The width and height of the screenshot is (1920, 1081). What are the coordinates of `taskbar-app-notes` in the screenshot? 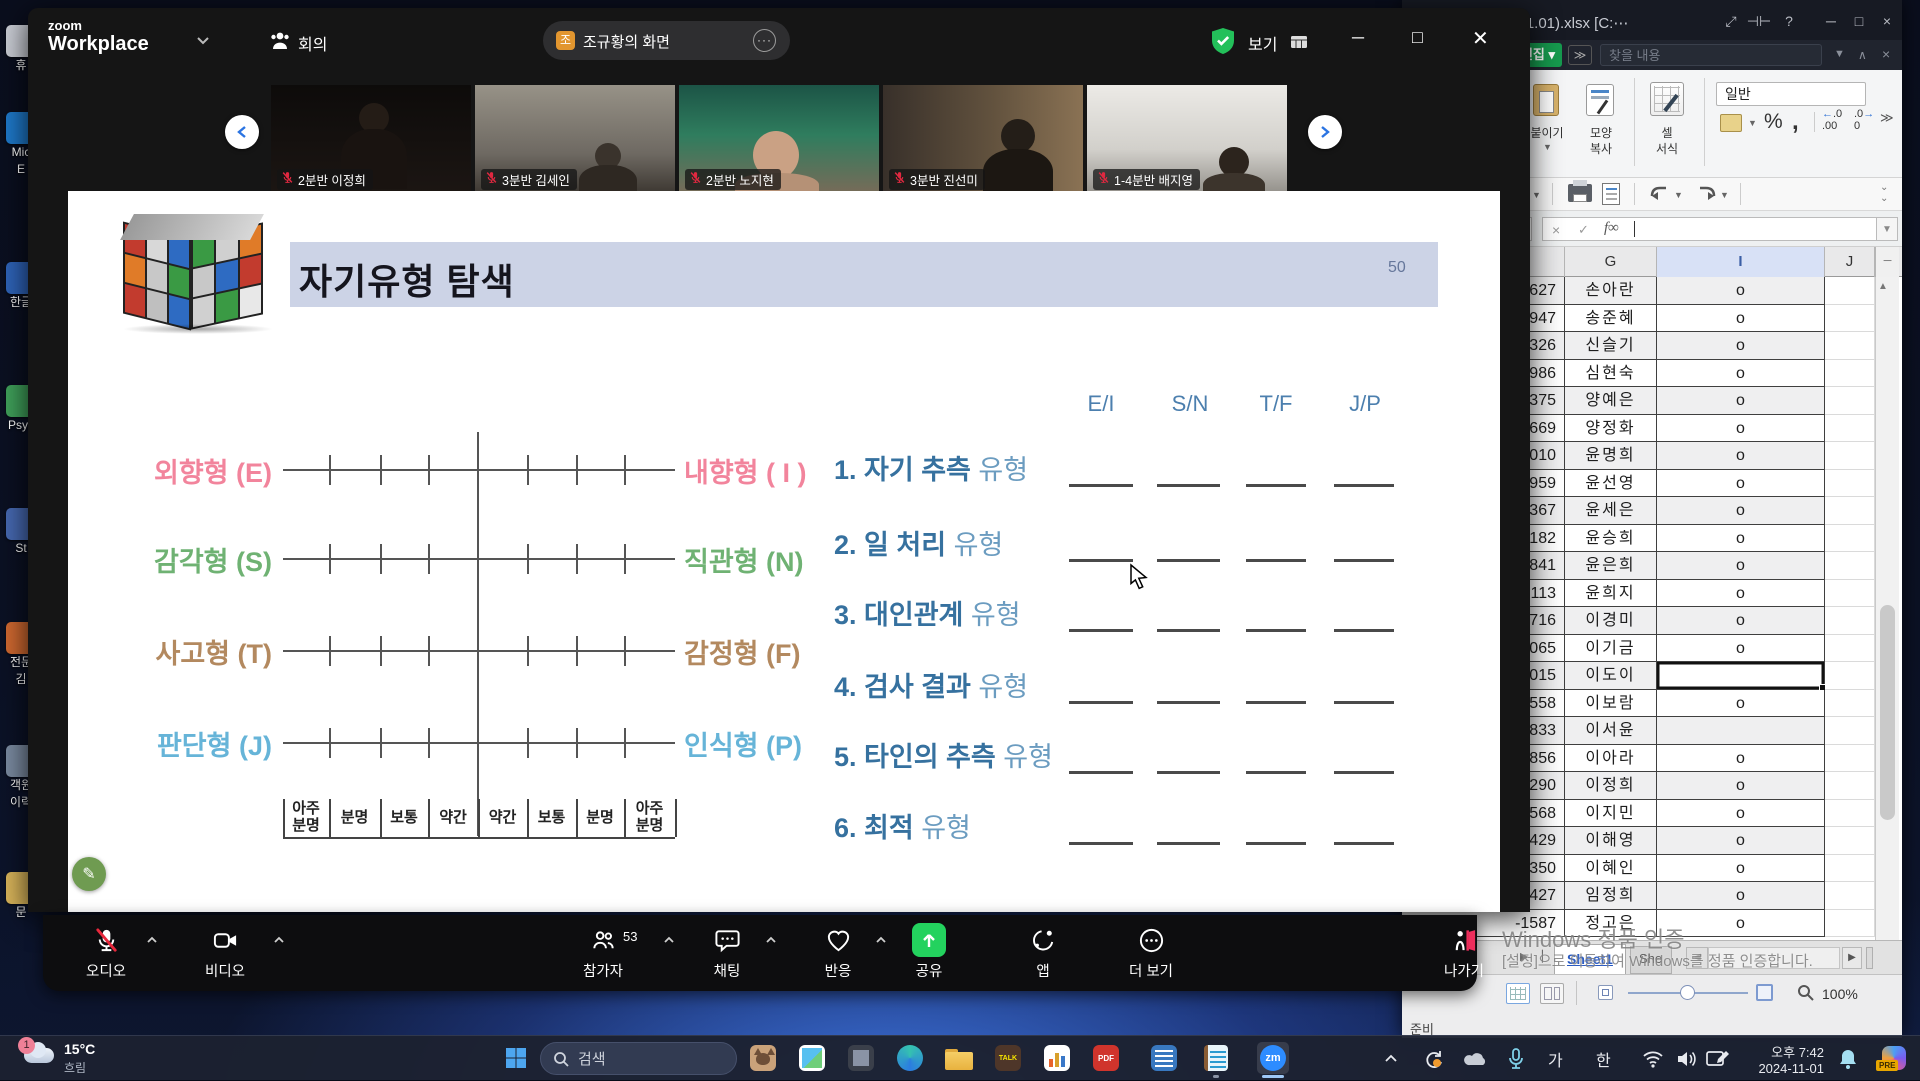 It's located at (1164, 1058).